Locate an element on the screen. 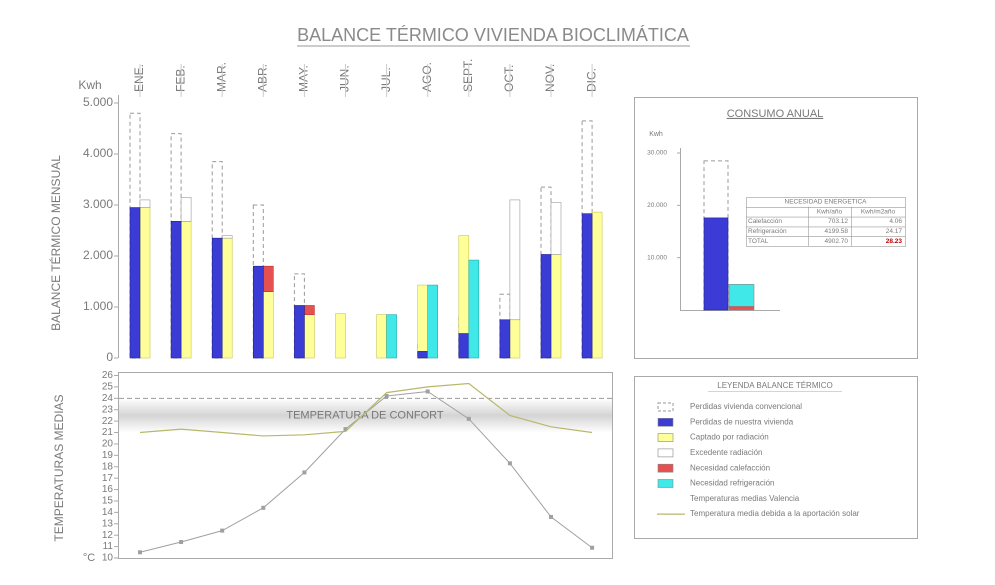 Image resolution: width=995 pixels, height=585 pixels. line is located at coordinates (366, 409).